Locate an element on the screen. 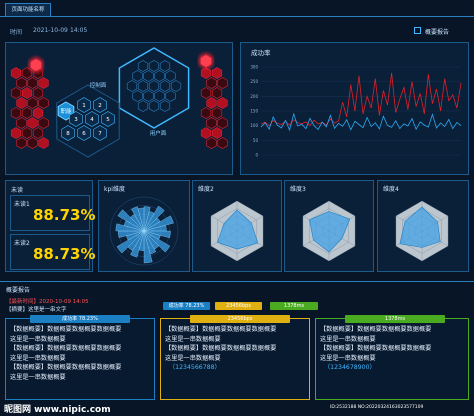  report-icon is located at coordinates (417, 30).